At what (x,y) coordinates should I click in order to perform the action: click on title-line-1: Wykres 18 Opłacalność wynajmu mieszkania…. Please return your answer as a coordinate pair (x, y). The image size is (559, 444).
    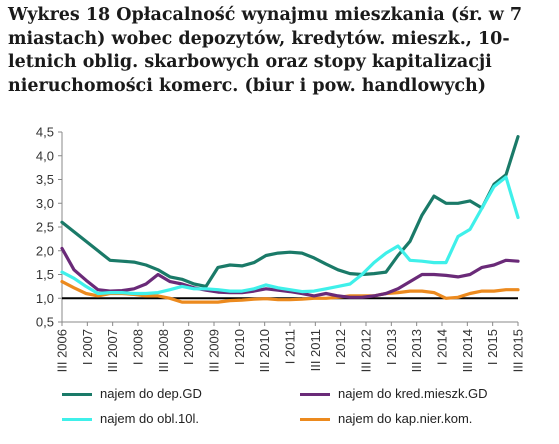
    Looking at the image, I should click on (265, 15).